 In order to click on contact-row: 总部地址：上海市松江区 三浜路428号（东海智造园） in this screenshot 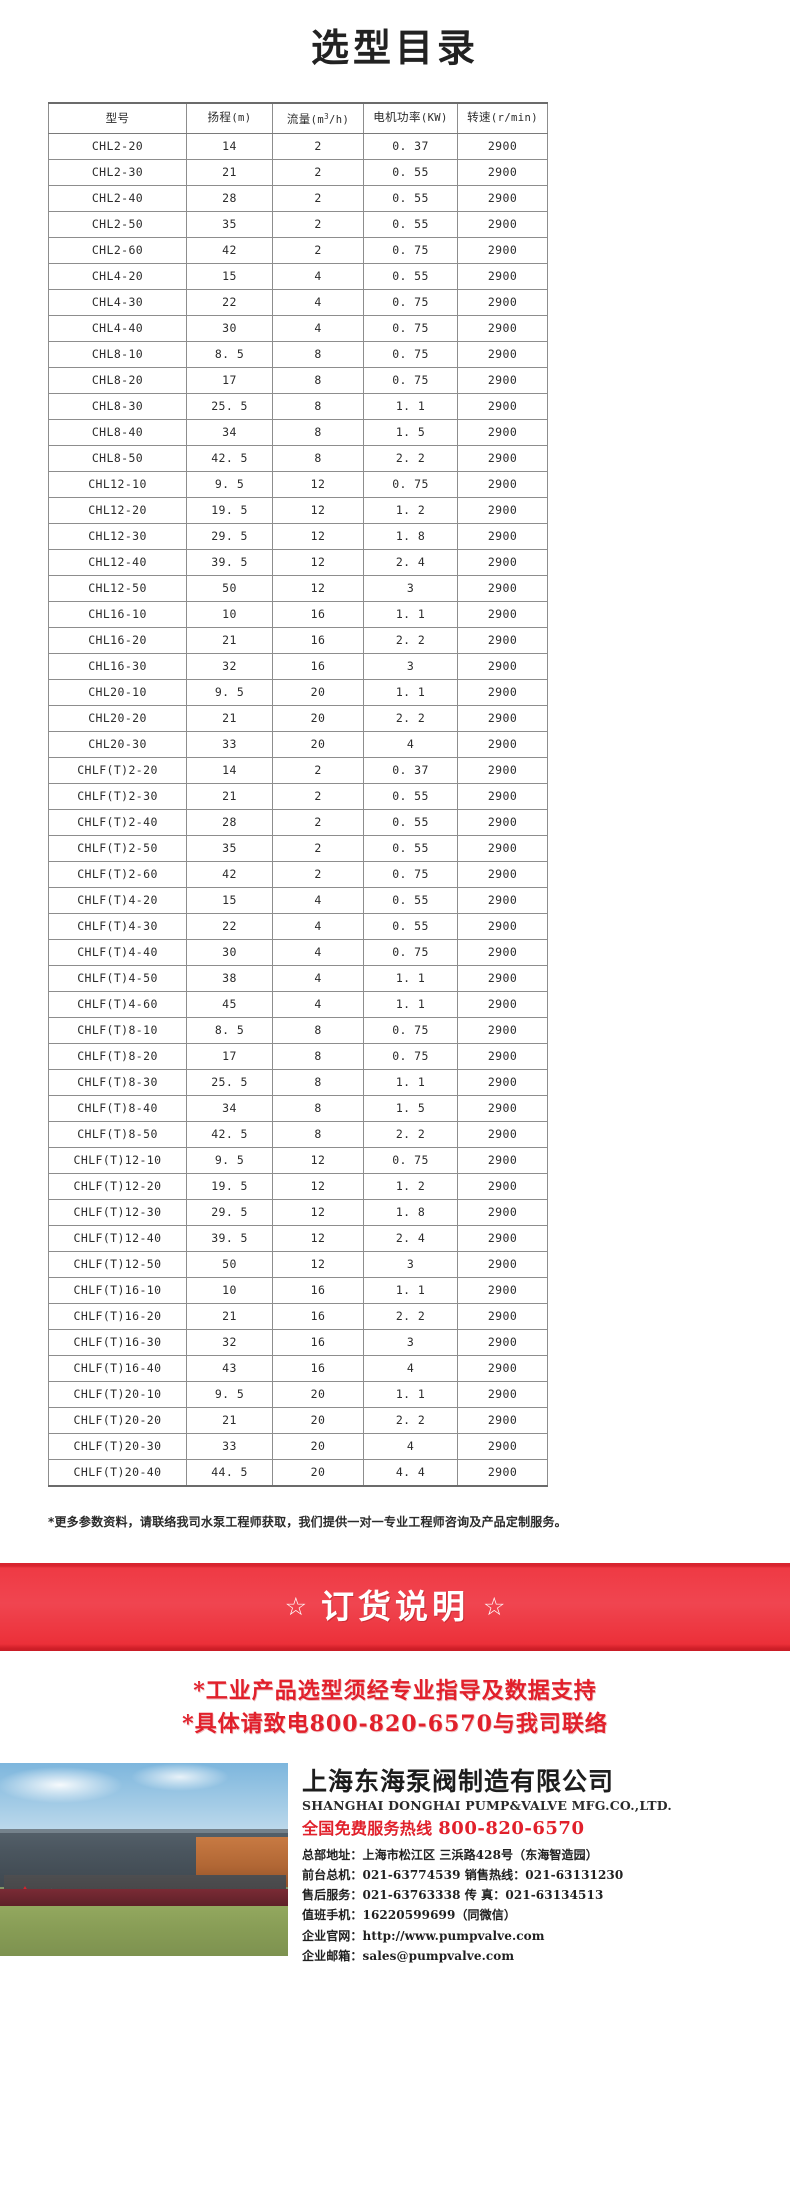, I will do `click(450, 1854)`.